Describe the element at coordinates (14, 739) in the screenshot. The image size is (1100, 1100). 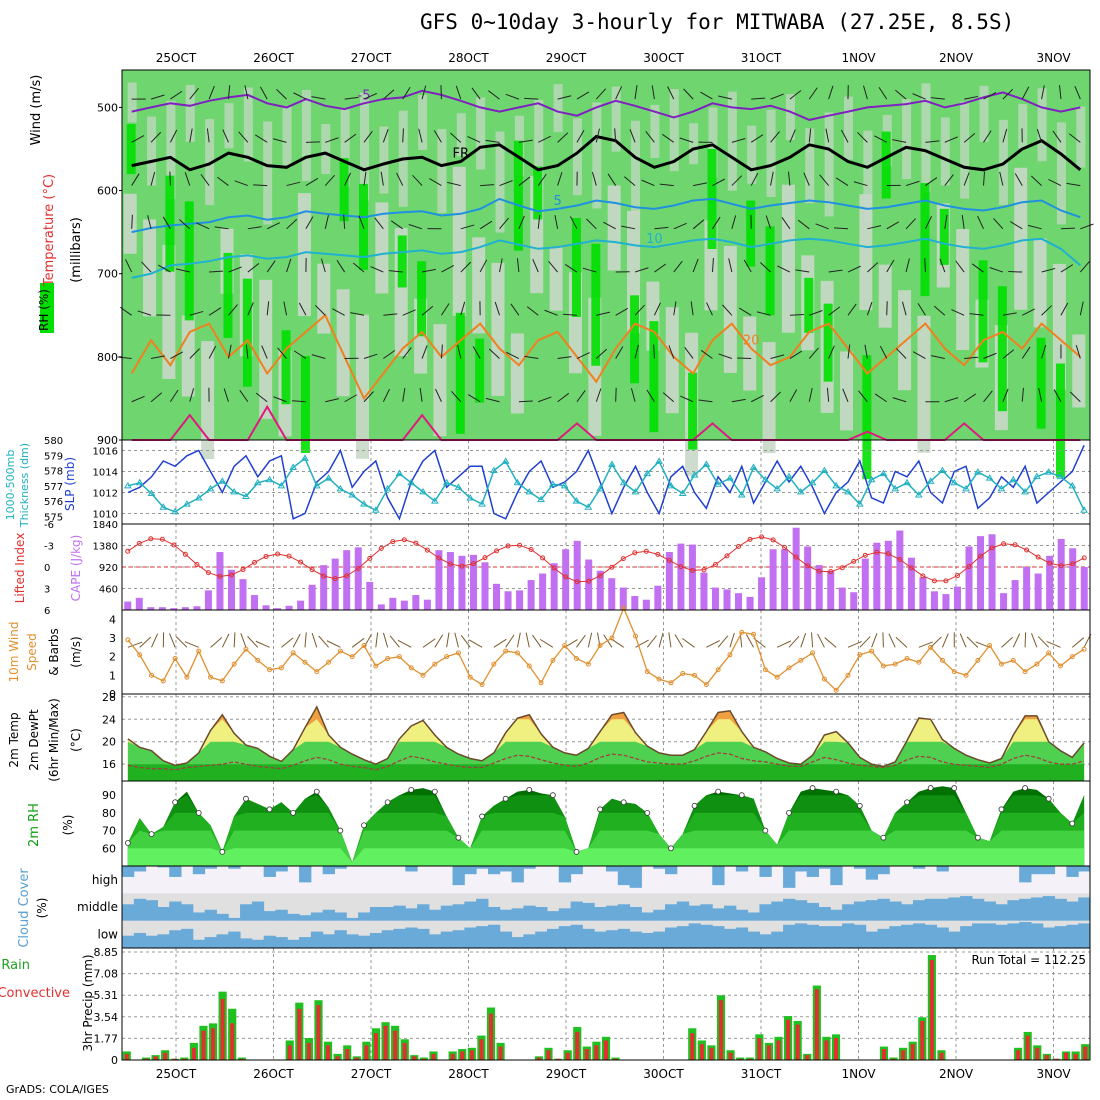
I see `ylabel-2m-temp: 2m Temp` at that location.